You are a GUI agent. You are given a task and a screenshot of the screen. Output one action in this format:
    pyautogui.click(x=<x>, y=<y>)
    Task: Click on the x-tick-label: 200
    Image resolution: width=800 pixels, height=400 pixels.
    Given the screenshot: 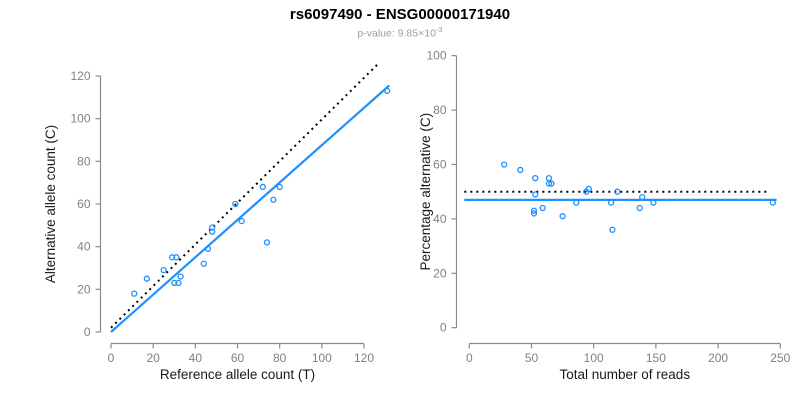 What is the action you would take?
    pyautogui.click(x=718, y=358)
    